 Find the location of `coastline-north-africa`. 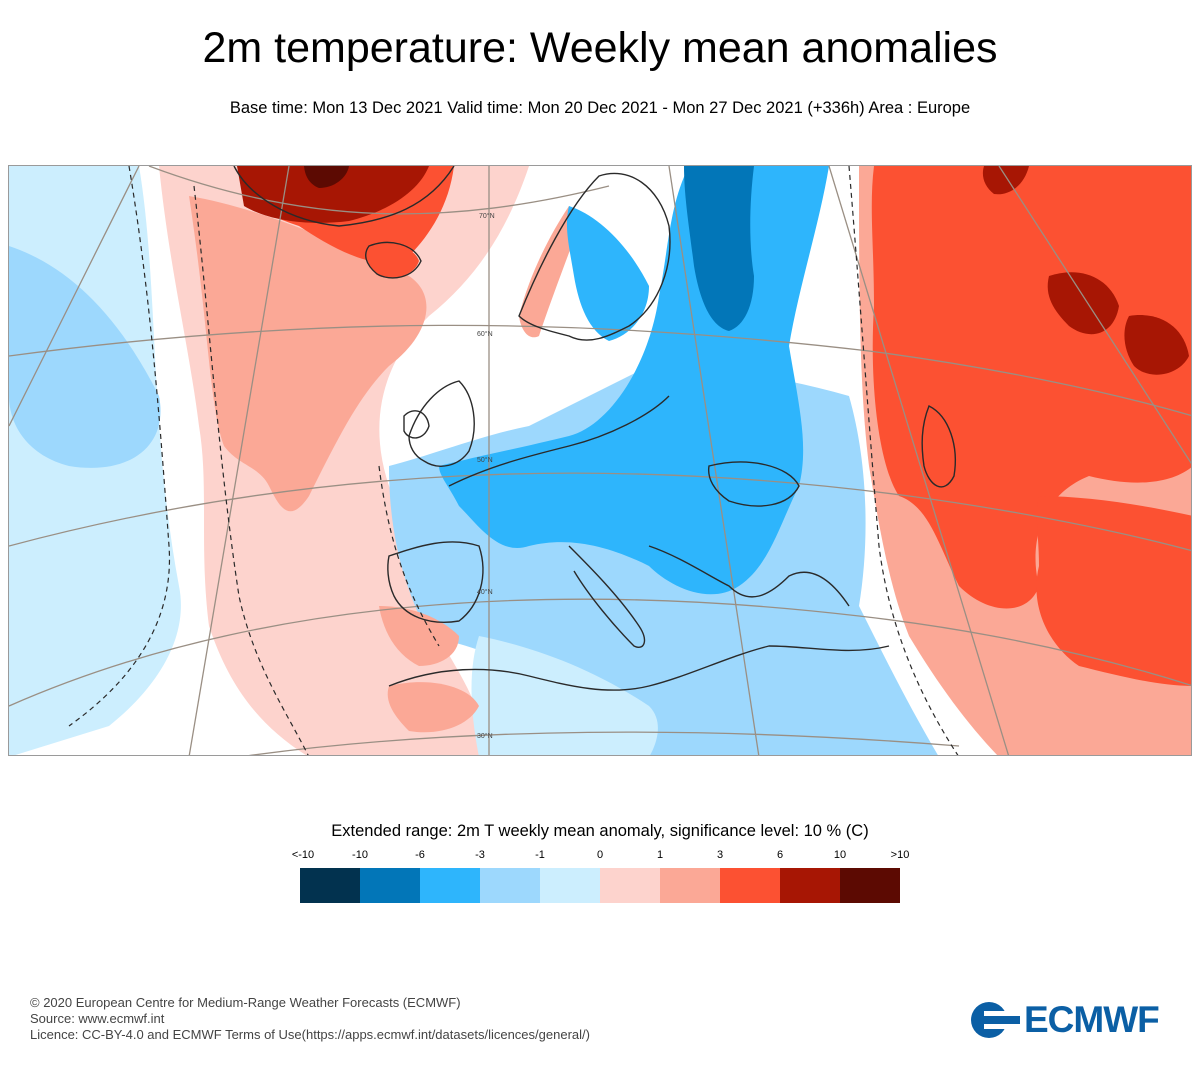

coastline-north-africa is located at coordinates (639, 668).